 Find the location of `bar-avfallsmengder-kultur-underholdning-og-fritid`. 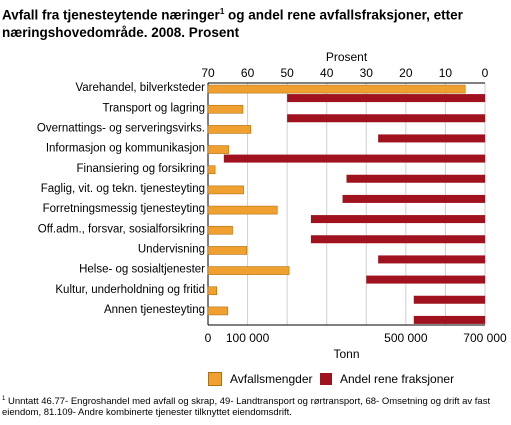

bar-avfallsmengder-kultur-underholdning-og-fritid is located at coordinates (212, 291).